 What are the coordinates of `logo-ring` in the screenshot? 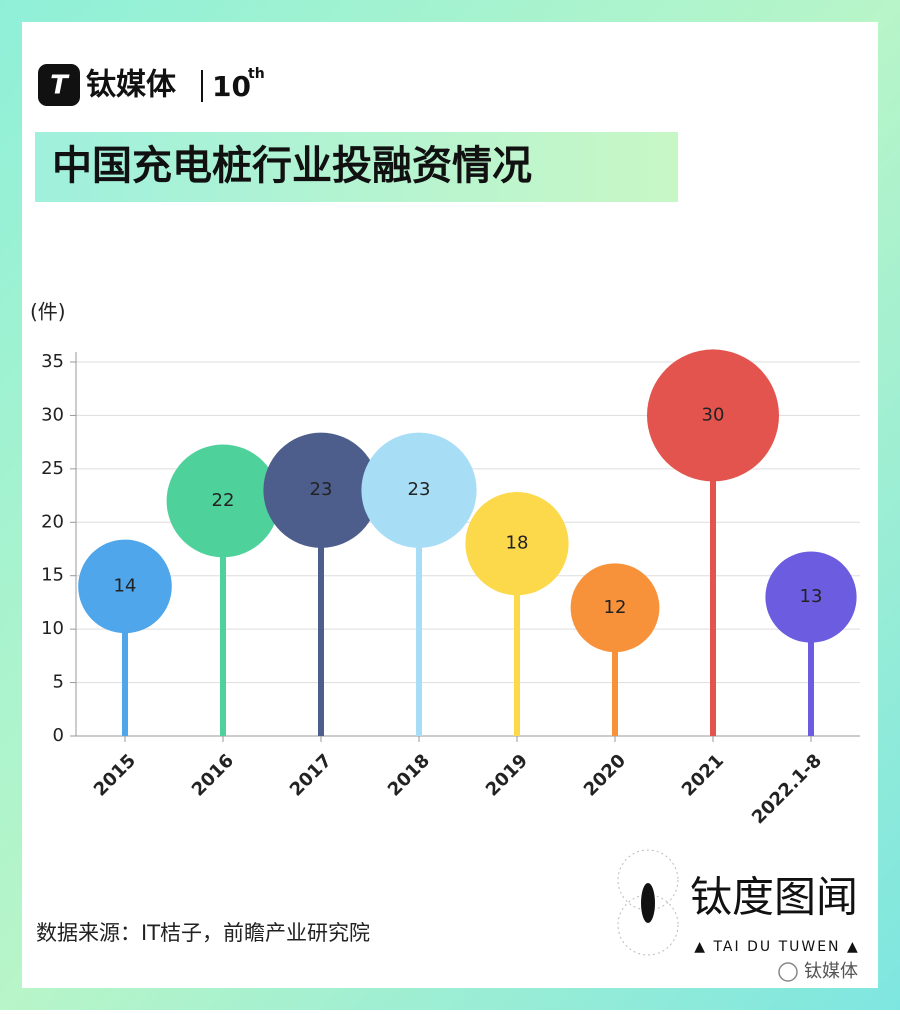 It's located at (648, 880).